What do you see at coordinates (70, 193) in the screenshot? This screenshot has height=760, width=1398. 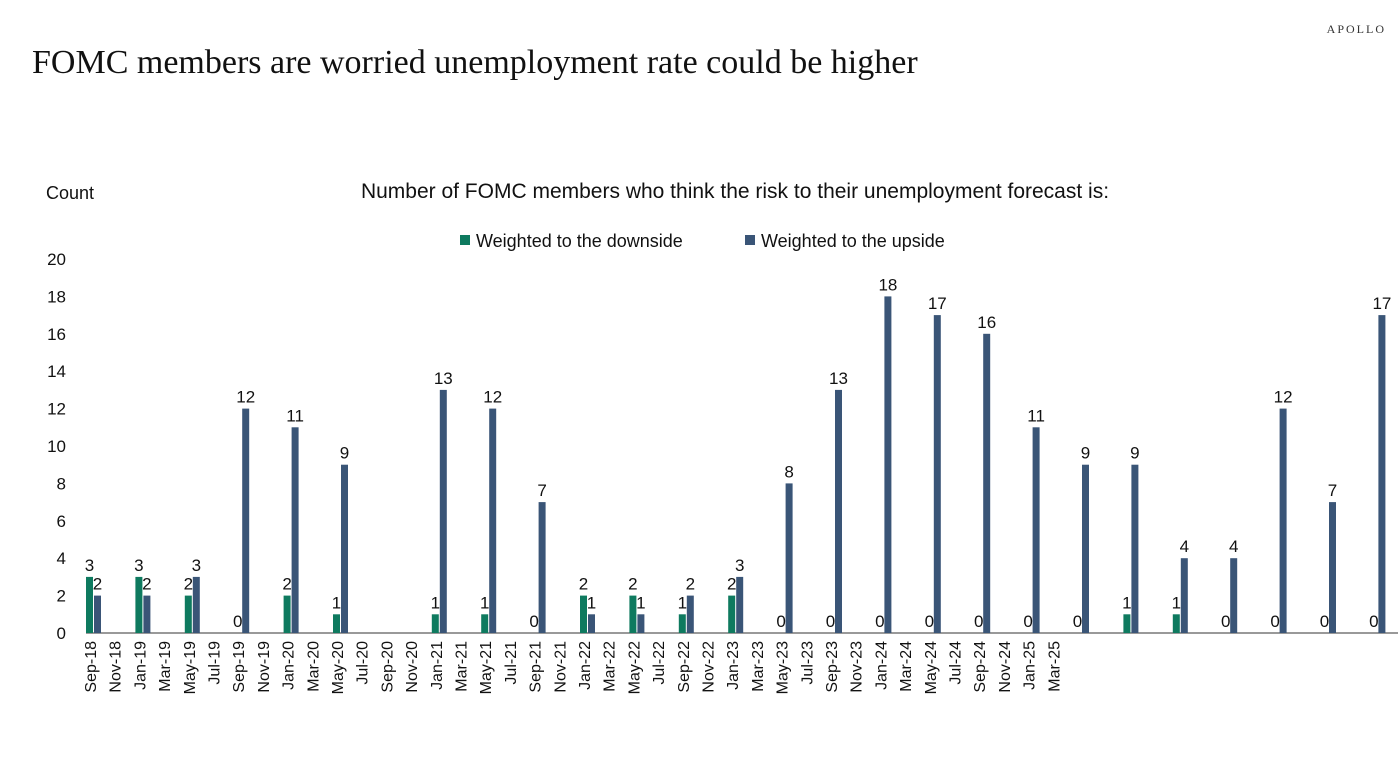 I see `y-axis-label: Count` at bounding box center [70, 193].